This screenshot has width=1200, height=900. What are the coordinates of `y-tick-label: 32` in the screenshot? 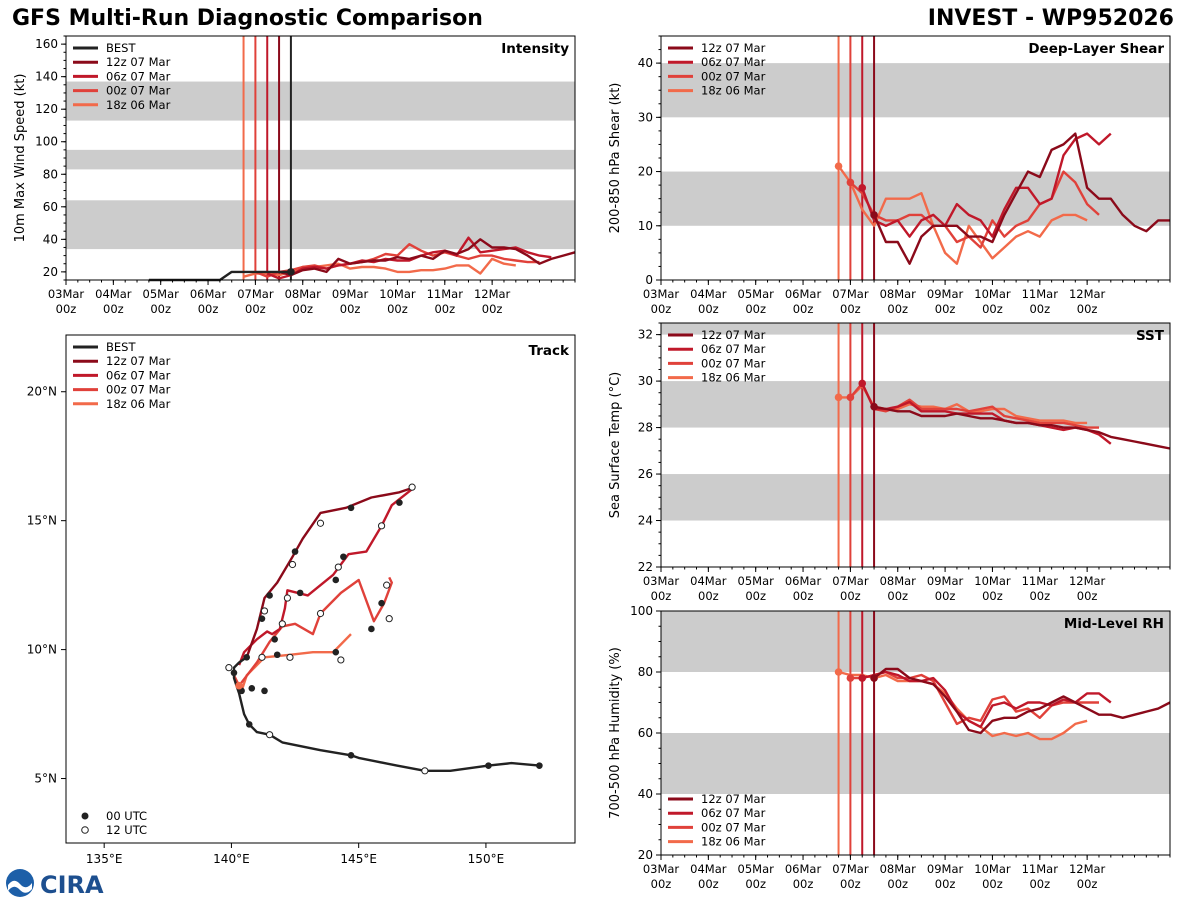 It's located at (645, 335).